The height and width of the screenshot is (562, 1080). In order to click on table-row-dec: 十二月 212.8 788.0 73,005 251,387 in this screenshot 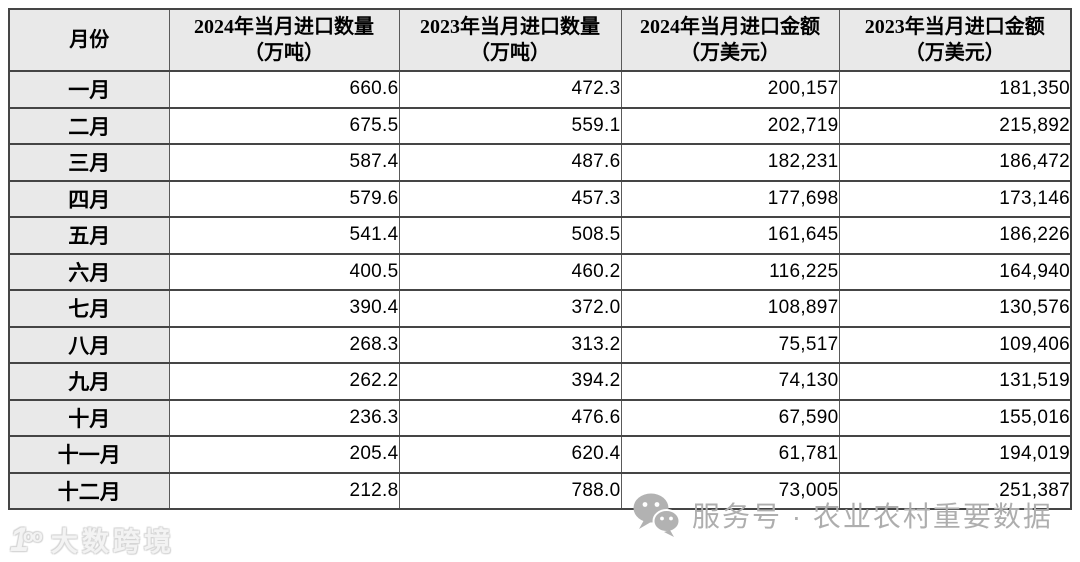, I will do `click(540, 490)`.